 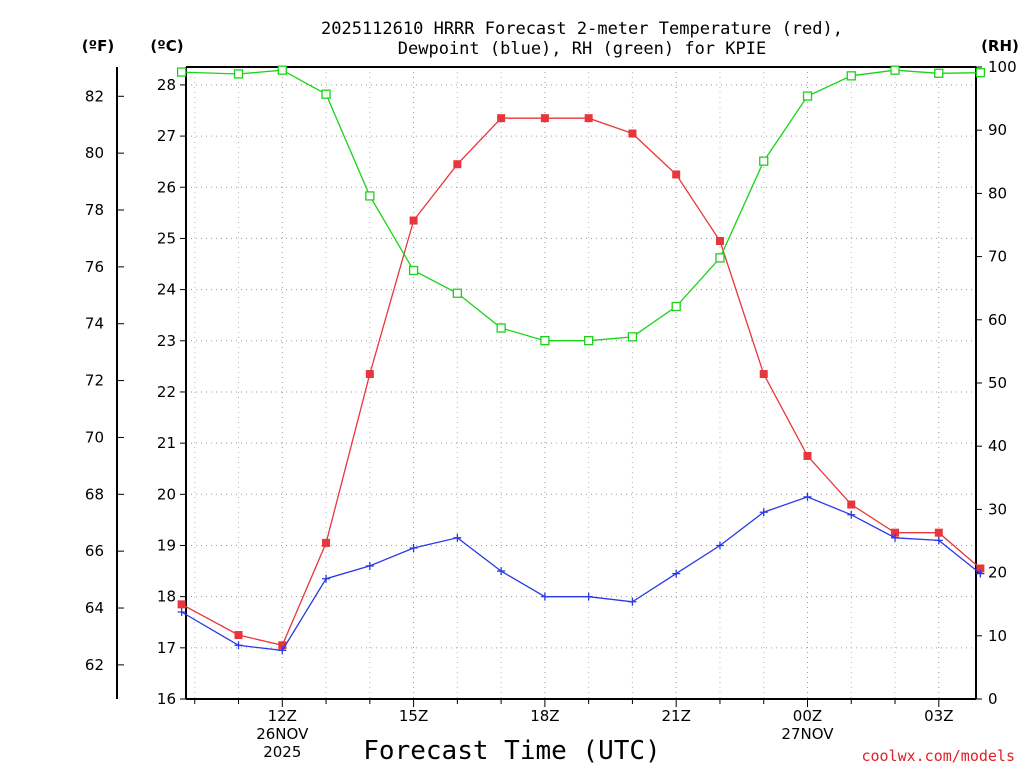 What do you see at coordinates (94, 381) in the screenshot?
I see `fahrenheit-tick-label: 72` at bounding box center [94, 381].